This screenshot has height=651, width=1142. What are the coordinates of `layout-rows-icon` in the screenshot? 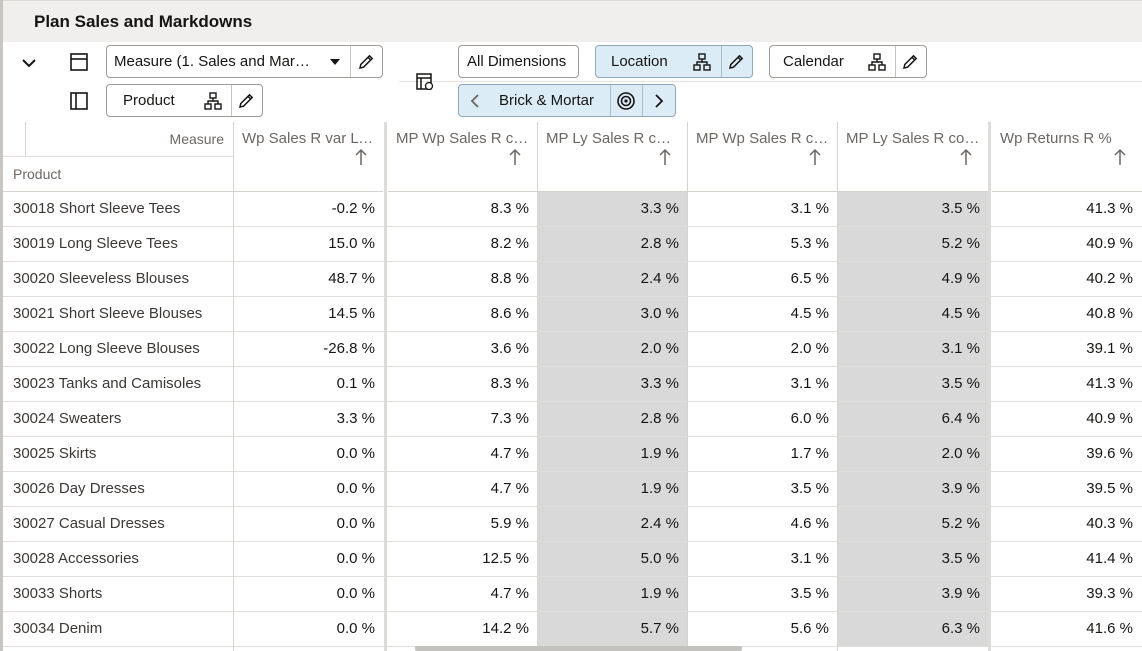 It's located at (79, 62).